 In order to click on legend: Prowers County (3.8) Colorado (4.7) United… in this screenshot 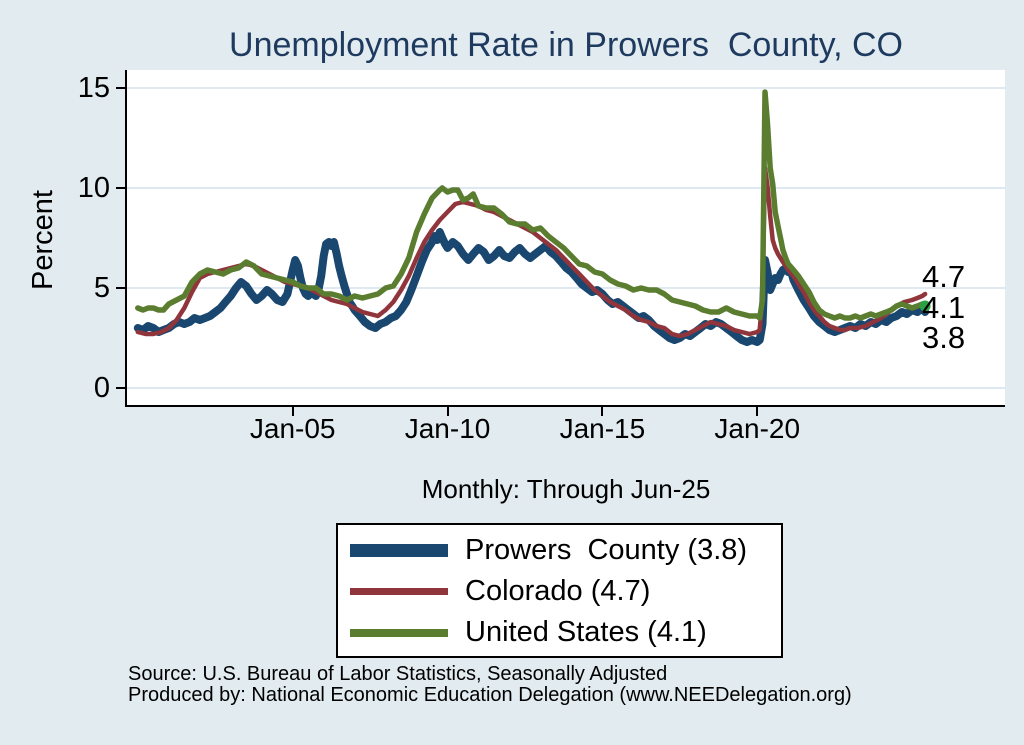, I will do `click(559, 590)`.